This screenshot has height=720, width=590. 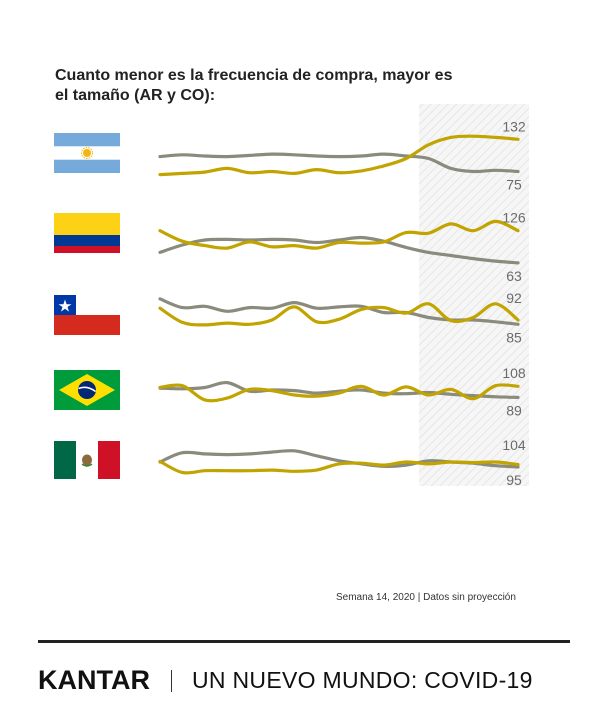 What do you see at coordinates (94, 680) in the screenshot?
I see `kantar-logo: KANTAR` at bounding box center [94, 680].